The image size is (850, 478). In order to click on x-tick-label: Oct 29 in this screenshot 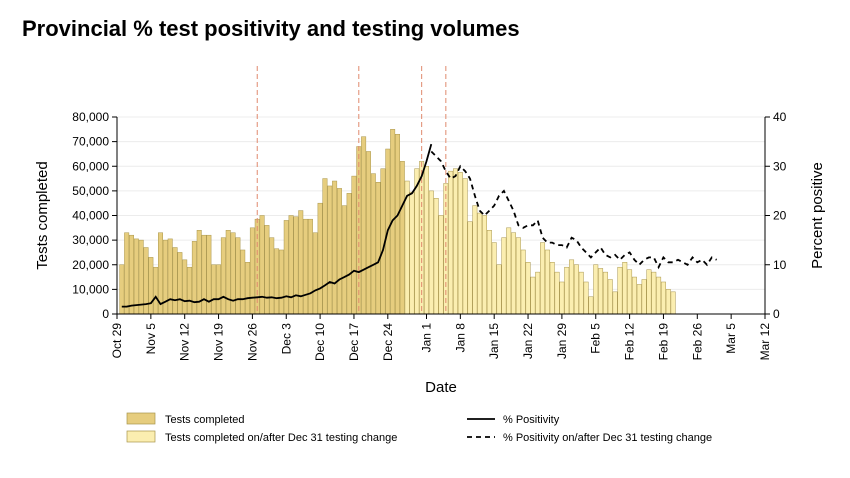, I will do `click(117, 341)`.